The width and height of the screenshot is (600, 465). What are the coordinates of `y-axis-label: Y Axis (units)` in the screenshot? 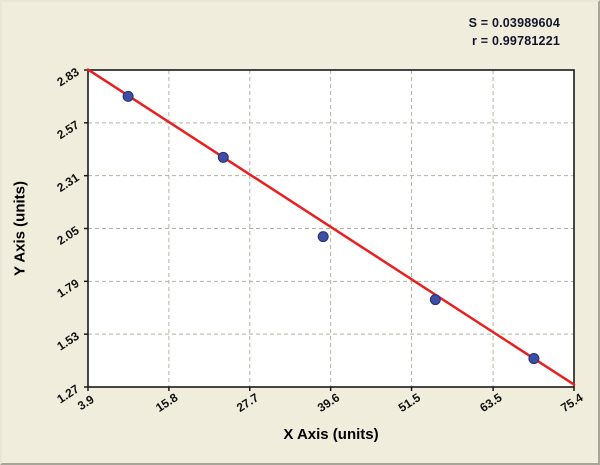 It's located at (20, 228).